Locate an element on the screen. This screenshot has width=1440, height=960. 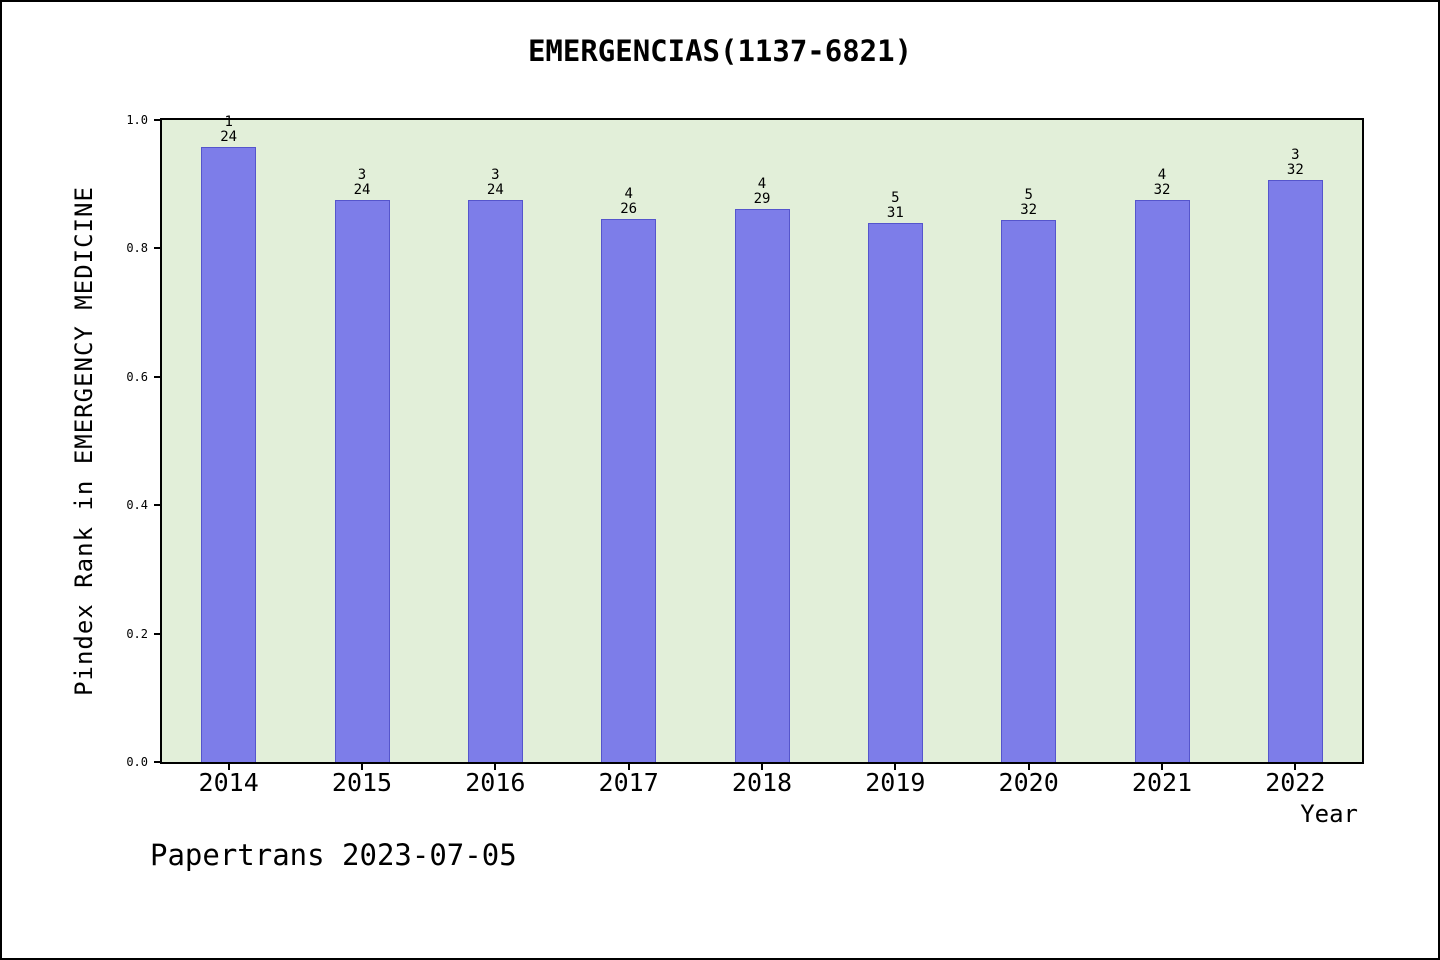
x-axis-ticks: 2014 2015 2016 2017 2018 2019 2020 2021 2022 is located at coordinates (762, 782).